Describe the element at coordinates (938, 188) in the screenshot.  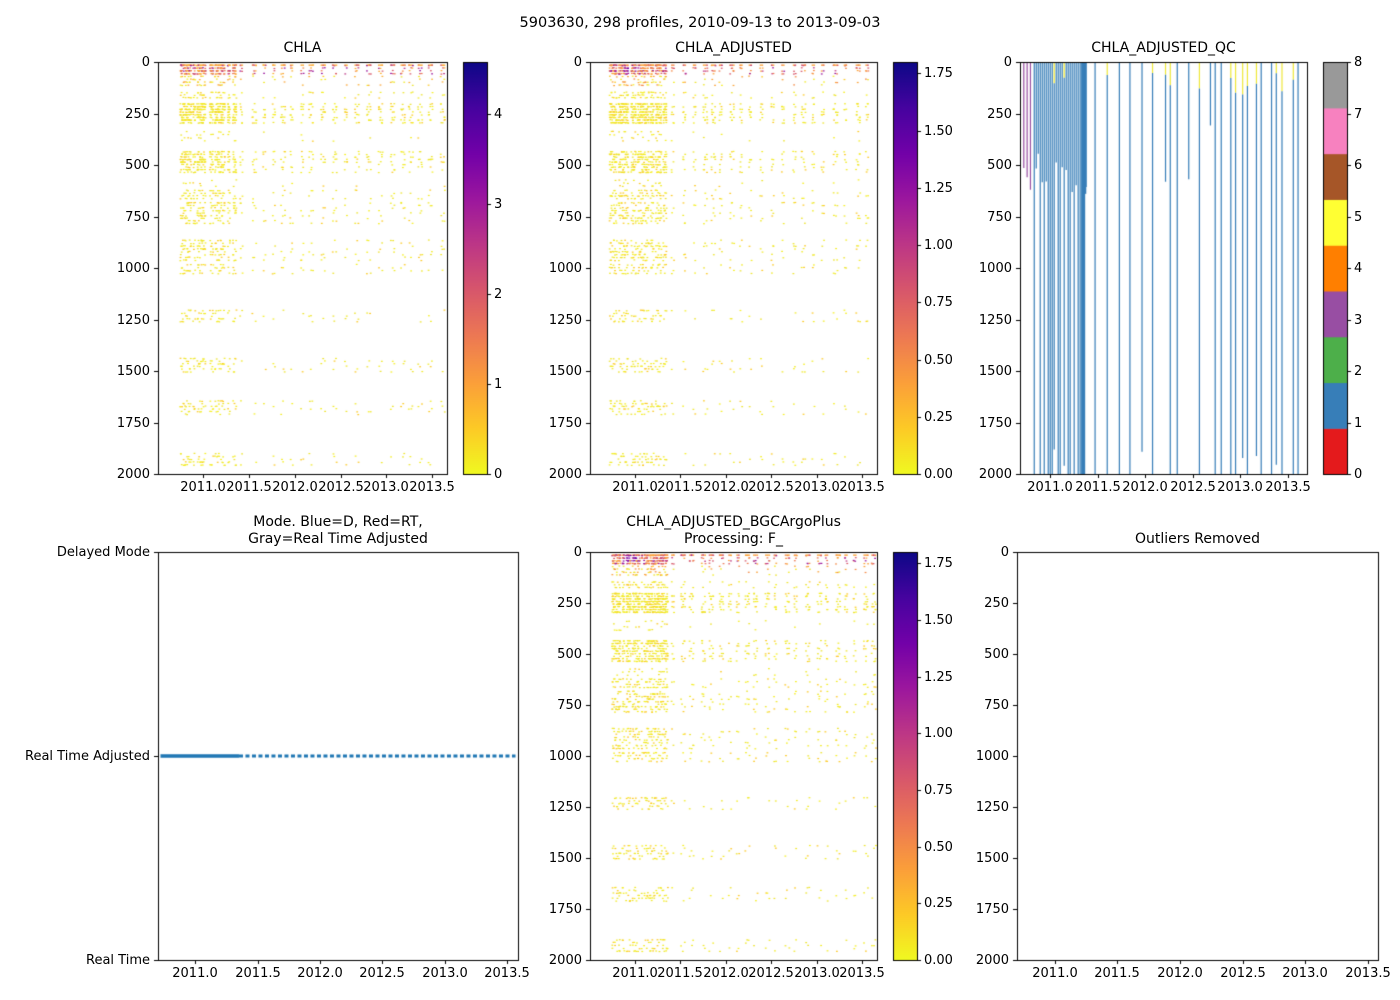
I see `colorbar-tick-label: 1.25` at that location.